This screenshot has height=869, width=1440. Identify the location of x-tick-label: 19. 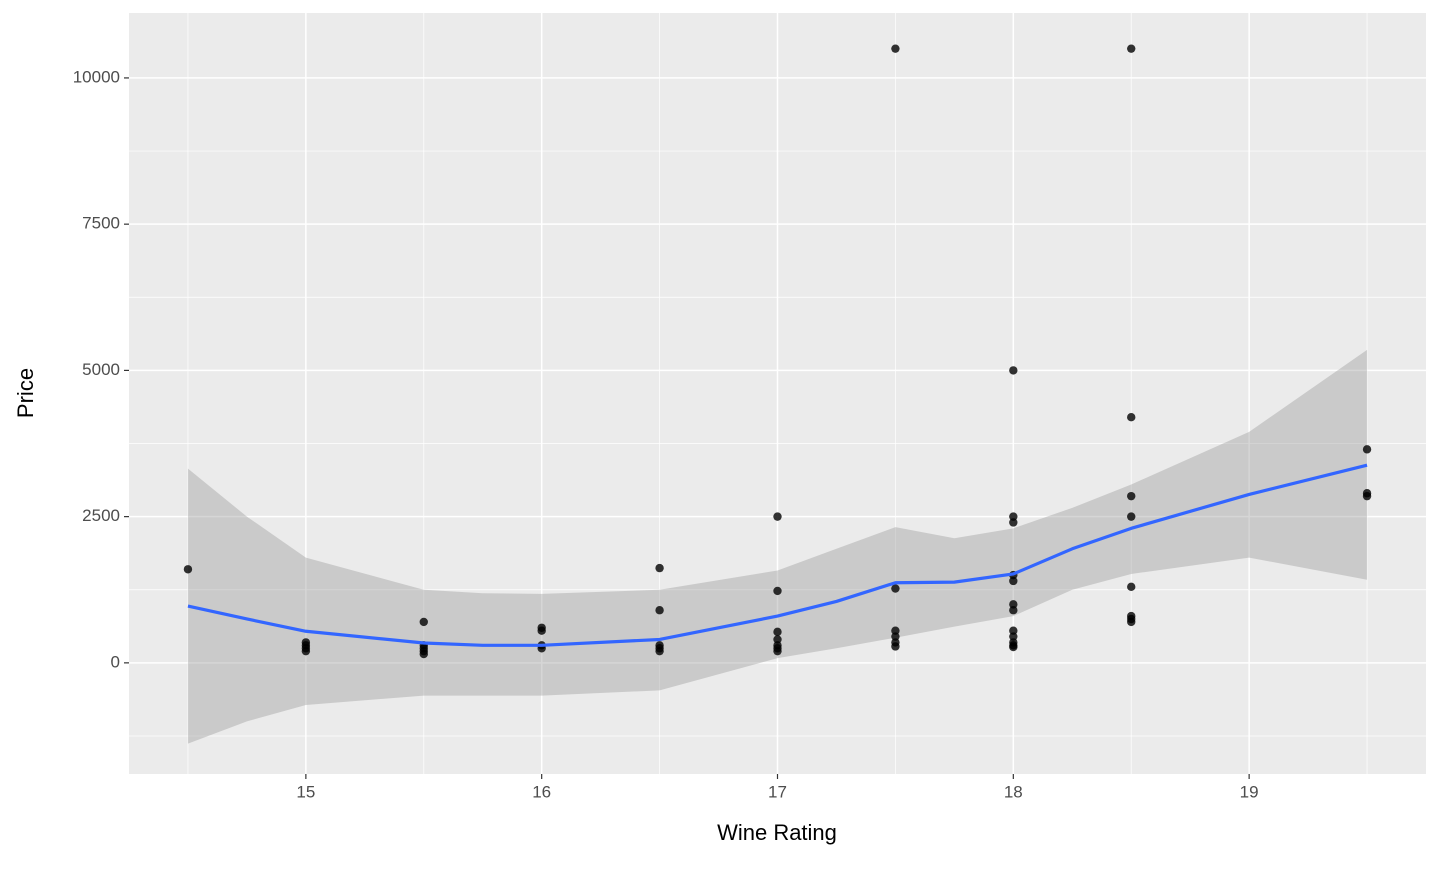
(1249, 791).